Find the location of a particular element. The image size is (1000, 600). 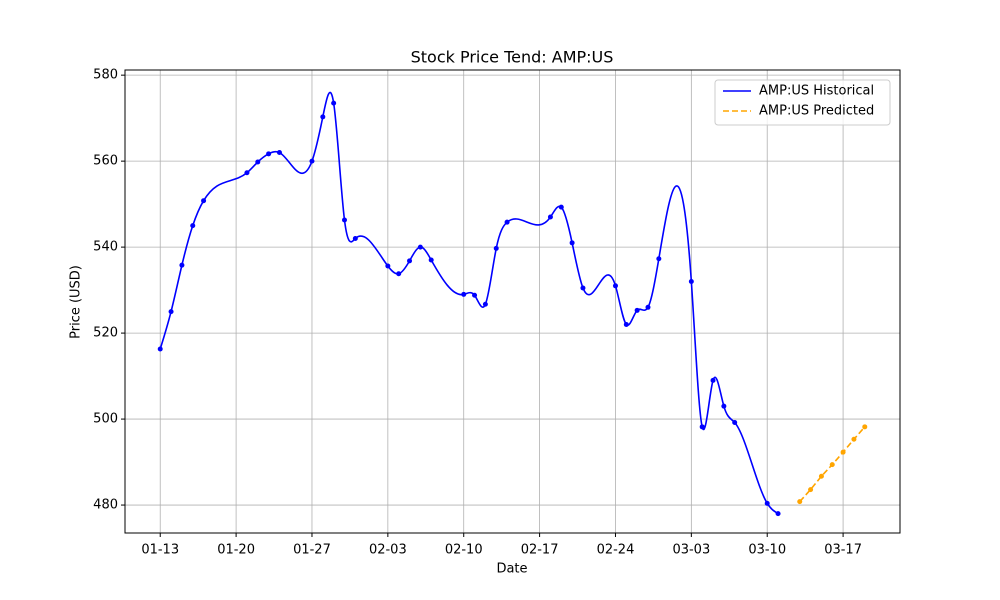

y-tick-label: 540 is located at coordinates (105, 247).